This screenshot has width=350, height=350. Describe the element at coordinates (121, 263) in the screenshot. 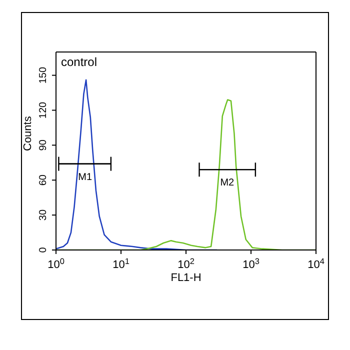

I see `x-tick-label: 10$^{1}$` at that location.